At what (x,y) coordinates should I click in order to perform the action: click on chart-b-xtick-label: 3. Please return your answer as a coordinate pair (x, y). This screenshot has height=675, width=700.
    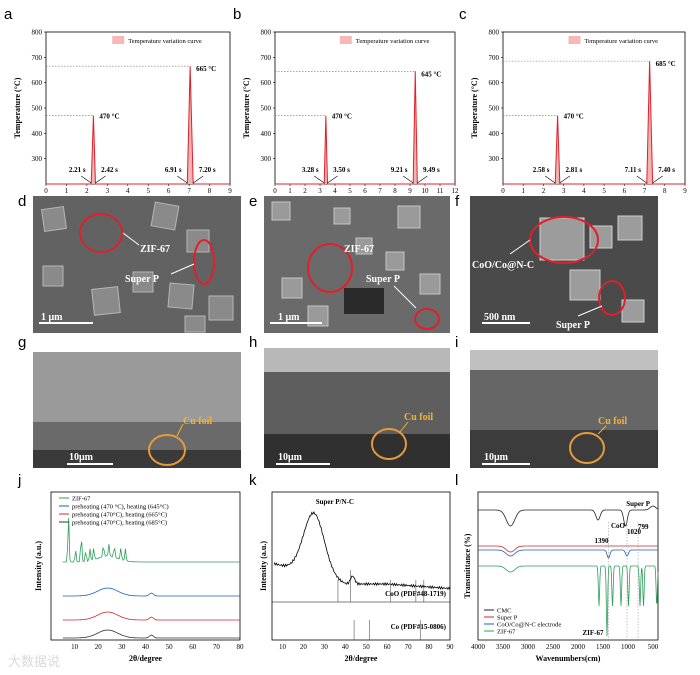
    Looking at the image, I should click on (320, 191).